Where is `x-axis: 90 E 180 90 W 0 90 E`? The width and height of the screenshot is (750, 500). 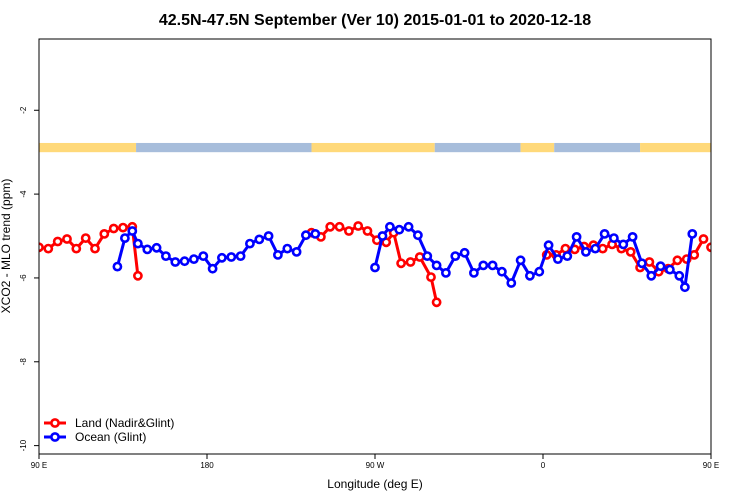
x-axis: 90 E 180 90 W 0 90 E is located at coordinates (375, 462).